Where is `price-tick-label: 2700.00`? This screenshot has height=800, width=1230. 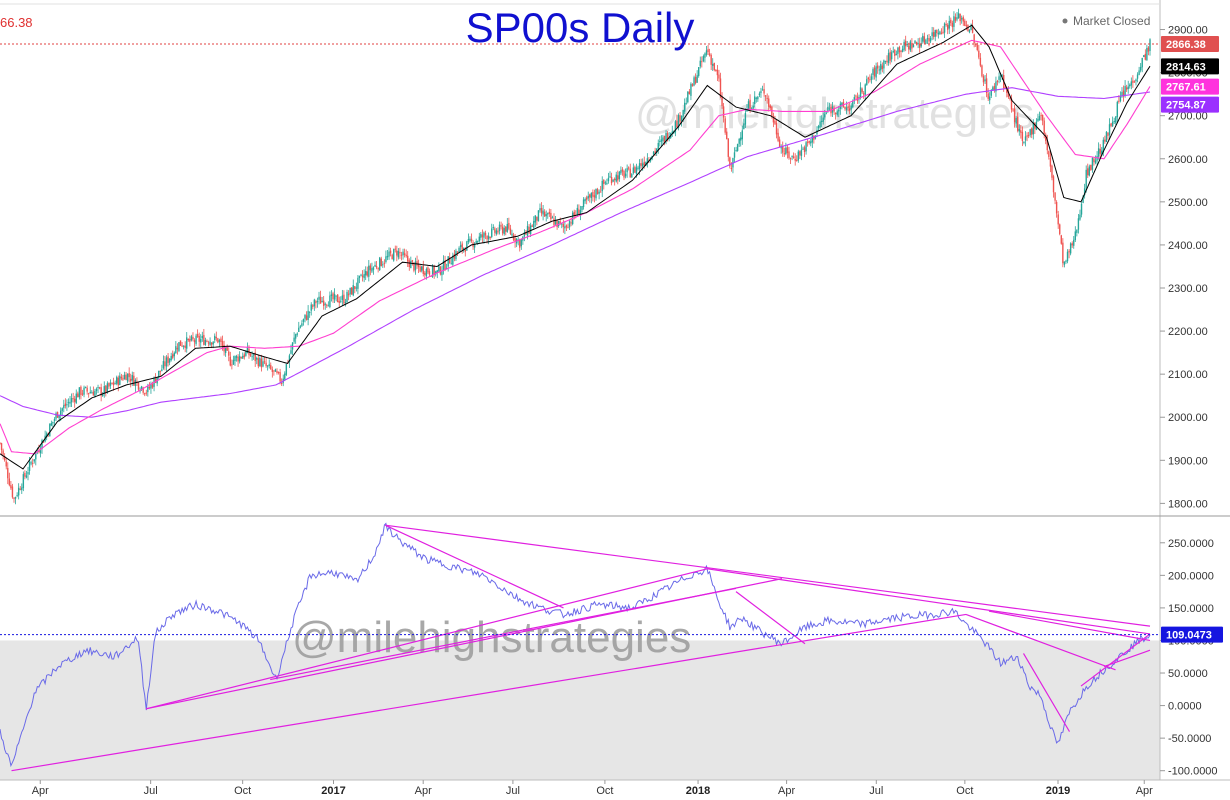
price-tick-label: 2700.00 is located at coordinates (1188, 117).